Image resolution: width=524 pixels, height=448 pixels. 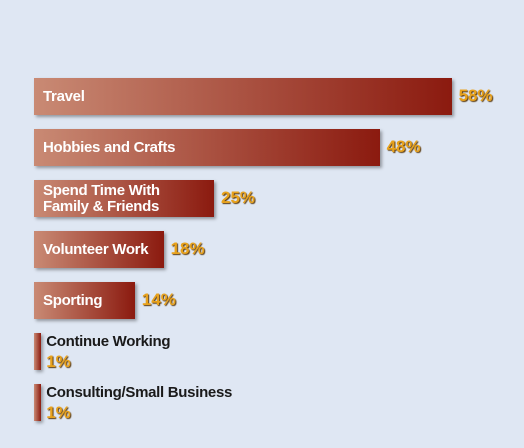 I want to click on value-label: 58%, so click(x=475, y=95).